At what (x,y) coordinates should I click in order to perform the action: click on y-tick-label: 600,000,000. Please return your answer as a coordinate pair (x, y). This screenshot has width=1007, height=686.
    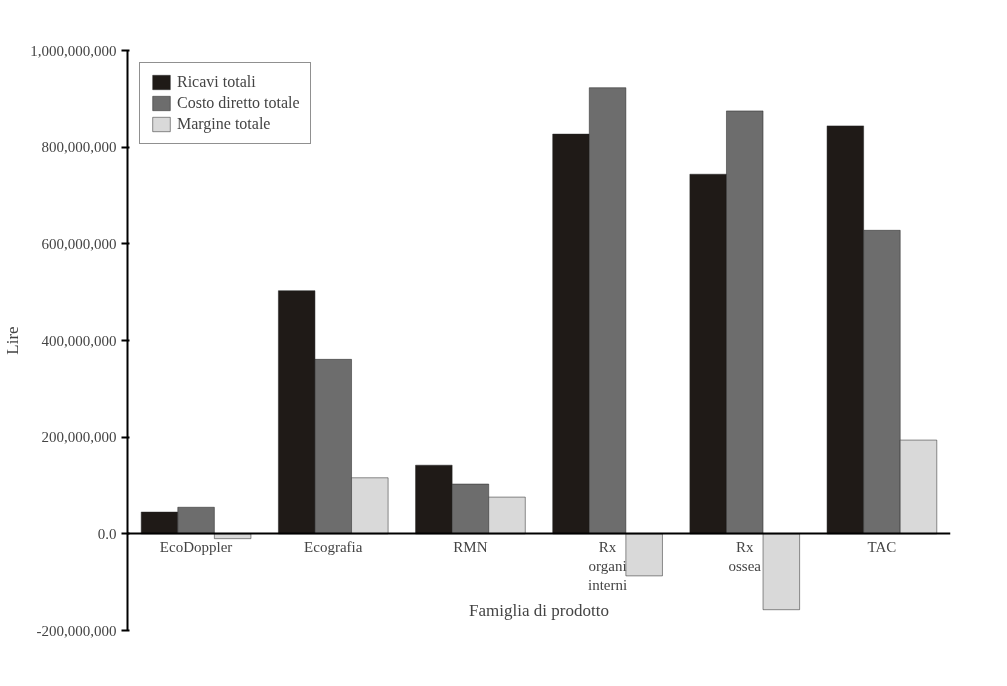
    Looking at the image, I should click on (79, 243).